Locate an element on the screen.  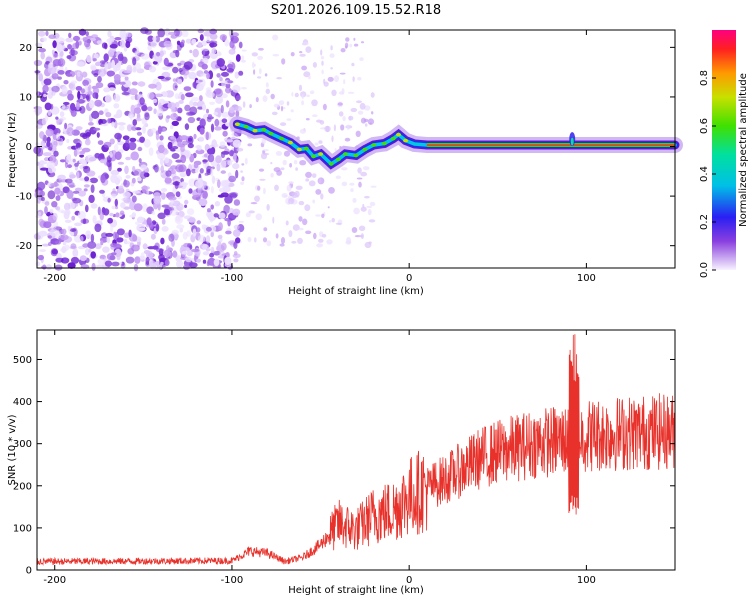
x-tick-label: 100 is located at coordinates (586, 580).